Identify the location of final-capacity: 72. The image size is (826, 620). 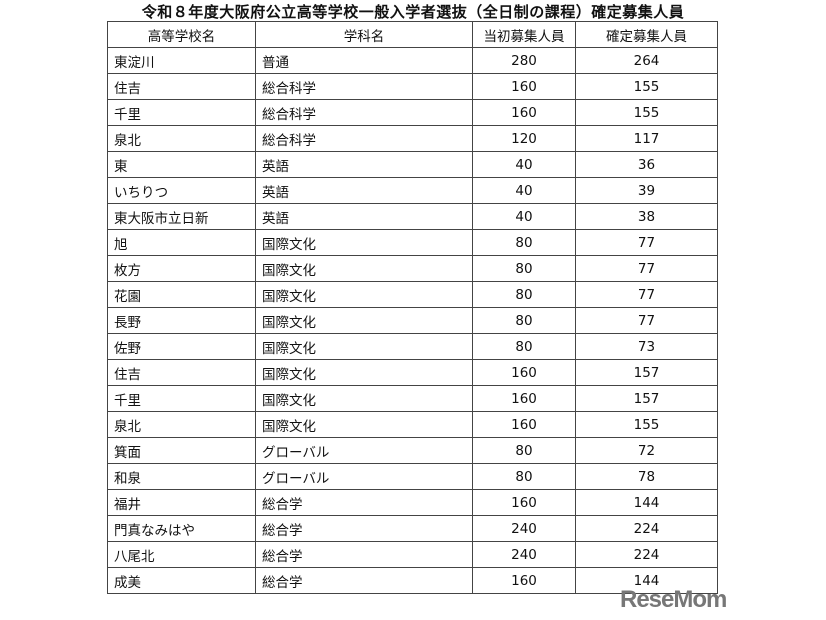
(646, 450).